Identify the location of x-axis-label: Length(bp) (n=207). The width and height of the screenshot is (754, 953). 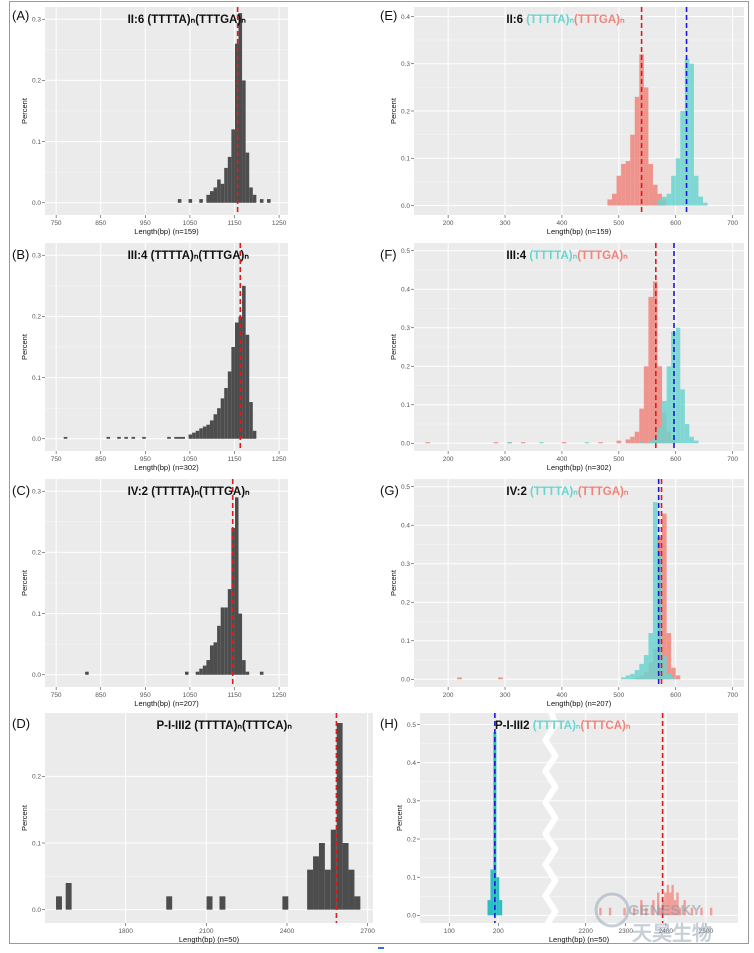
(579, 703).